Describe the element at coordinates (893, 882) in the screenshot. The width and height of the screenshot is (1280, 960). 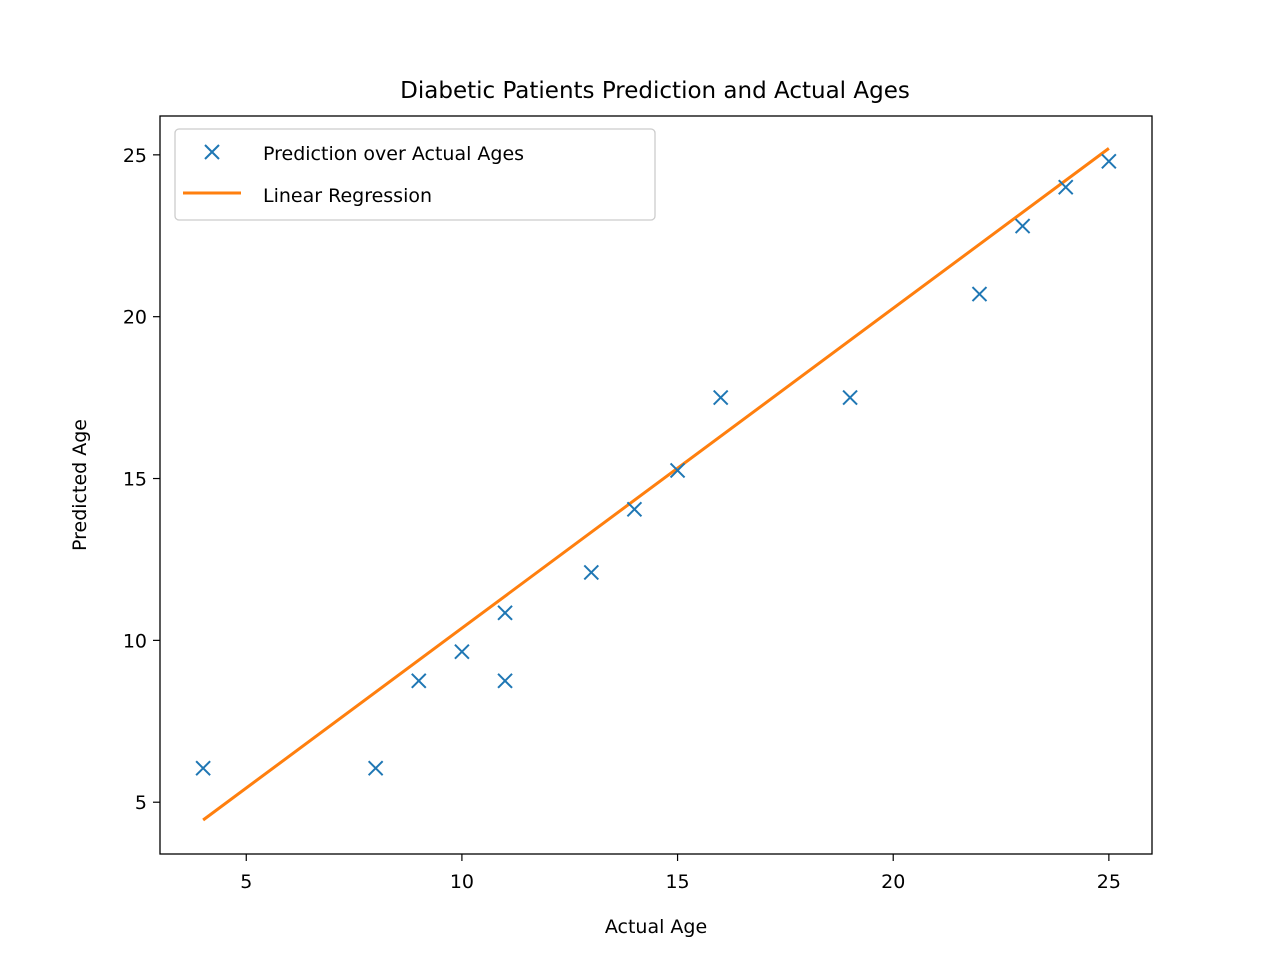
I see `x-tick-label: 20` at that location.